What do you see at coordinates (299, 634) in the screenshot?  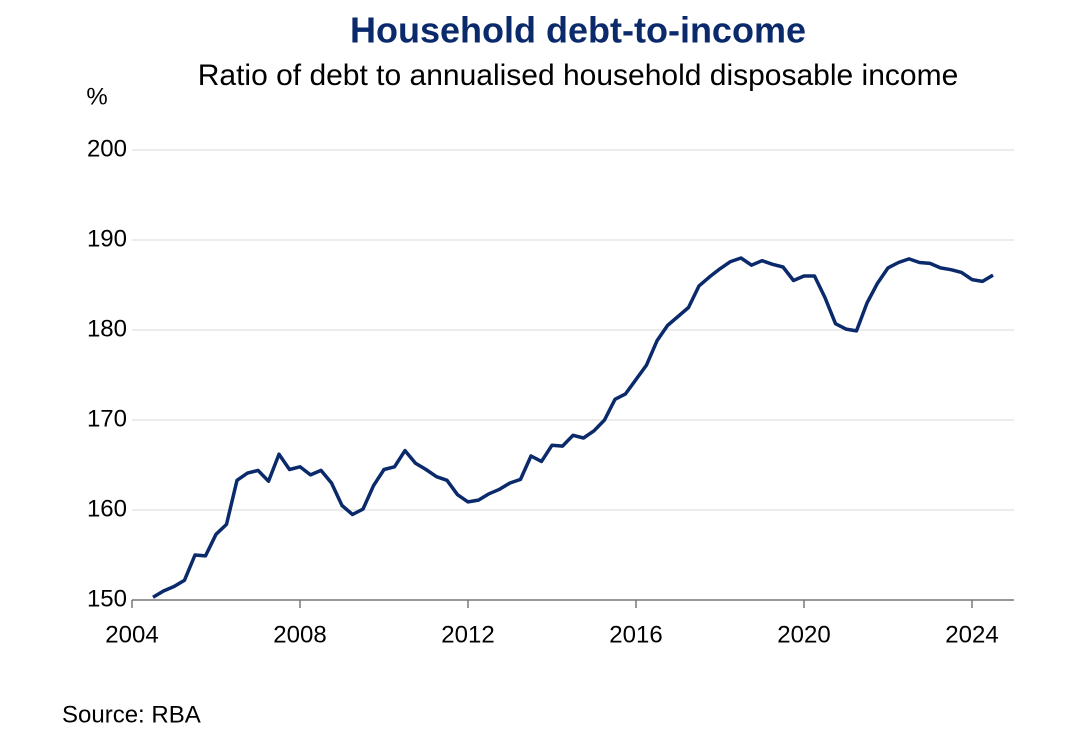 I see `x-tick-label: 2008` at bounding box center [299, 634].